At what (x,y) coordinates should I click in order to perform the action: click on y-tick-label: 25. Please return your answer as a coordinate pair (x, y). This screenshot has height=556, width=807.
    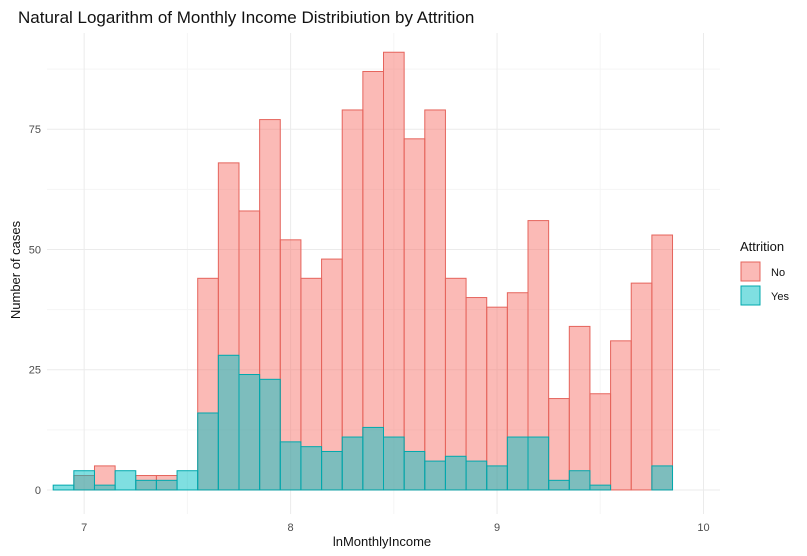
    Looking at the image, I should click on (35, 371).